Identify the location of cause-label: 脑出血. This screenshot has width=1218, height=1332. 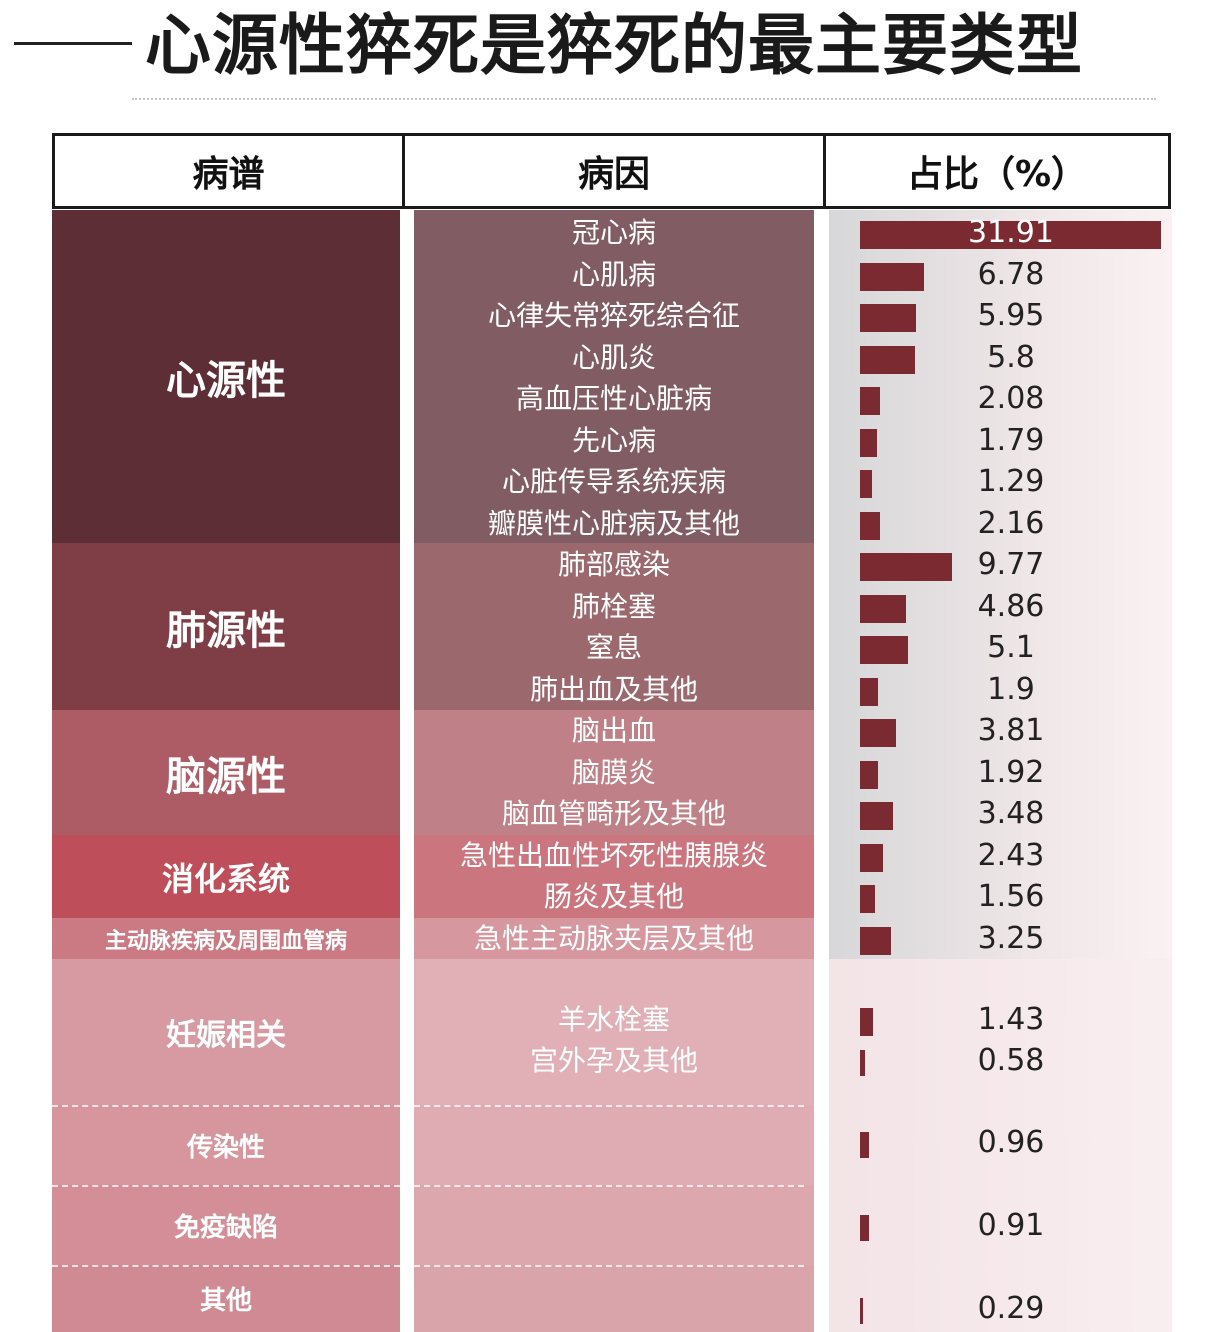
(613, 730).